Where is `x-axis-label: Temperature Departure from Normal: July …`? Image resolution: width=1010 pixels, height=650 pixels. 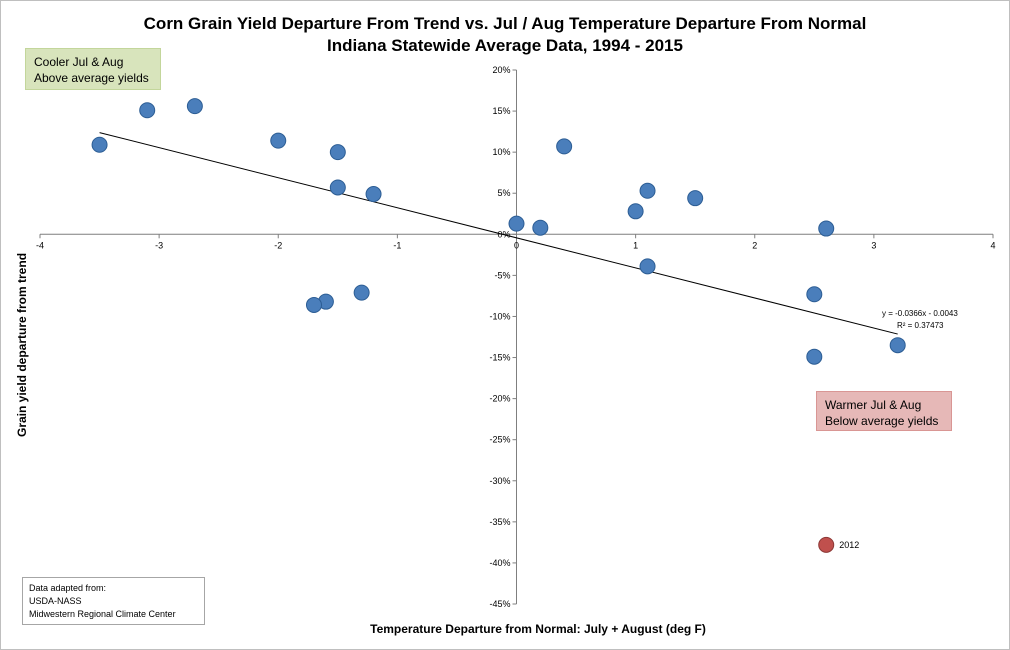 x-axis-label: Temperature Departure from Normal: July … is located at coordinates (538, 629).